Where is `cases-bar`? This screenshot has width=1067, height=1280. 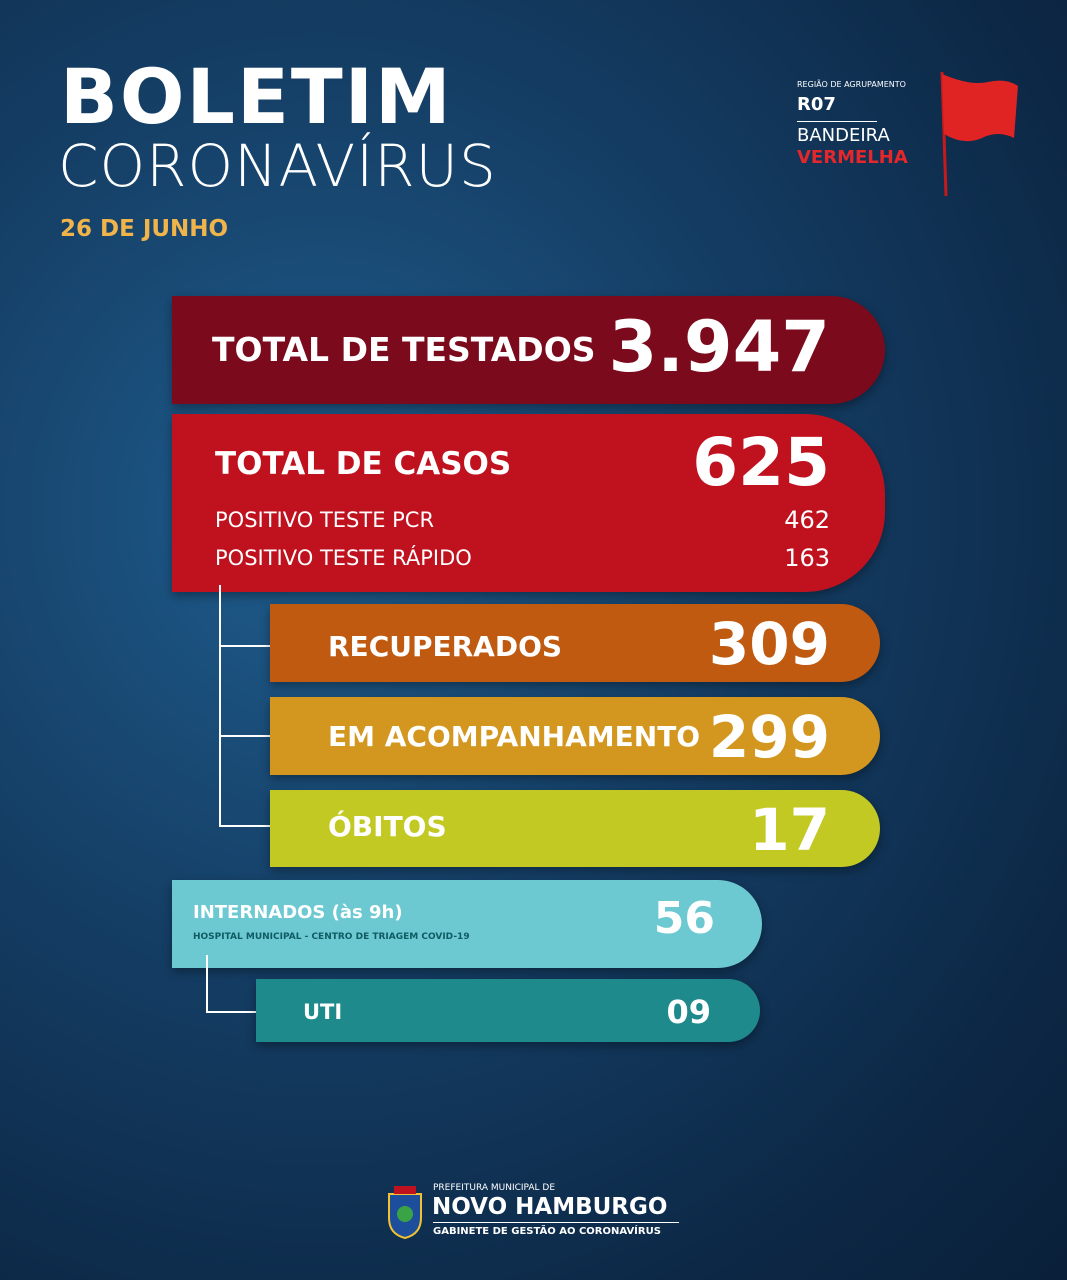
cases-bar is located at coordinates (528, 503).